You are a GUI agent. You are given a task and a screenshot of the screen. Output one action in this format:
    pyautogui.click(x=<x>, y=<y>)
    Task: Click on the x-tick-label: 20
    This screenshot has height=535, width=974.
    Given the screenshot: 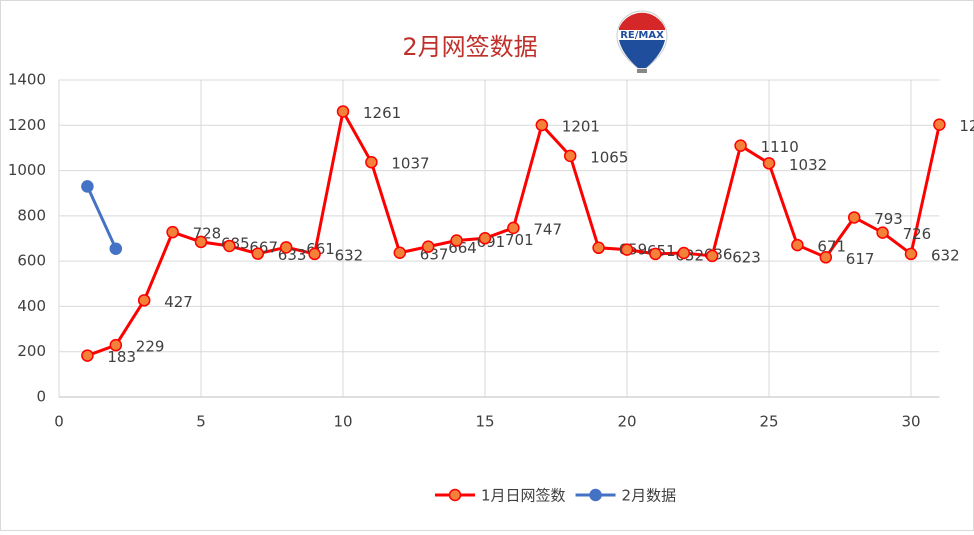 What is the action you would take?
    pyautogui.click(x=626, y=422)
    